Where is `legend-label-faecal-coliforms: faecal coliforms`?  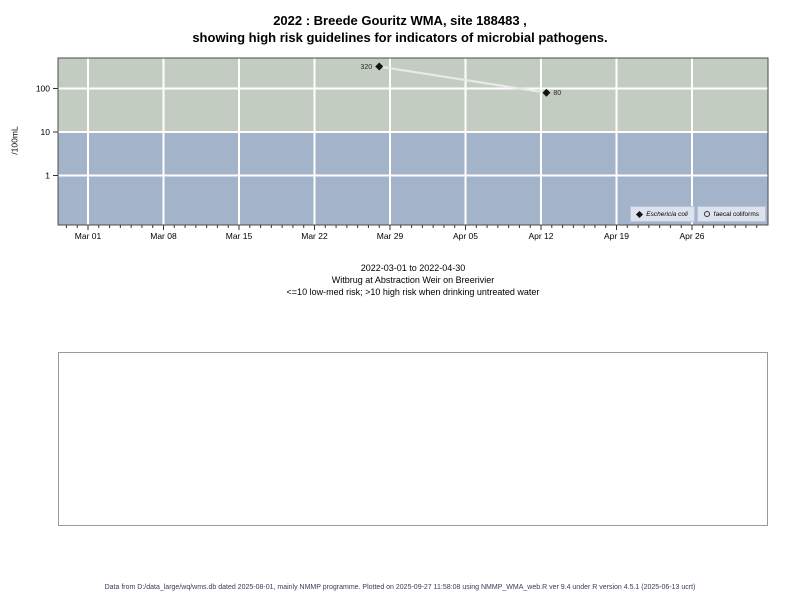
legend-label-faecal-coliforms: faecal coliforms is located at coordinates (736, 214).